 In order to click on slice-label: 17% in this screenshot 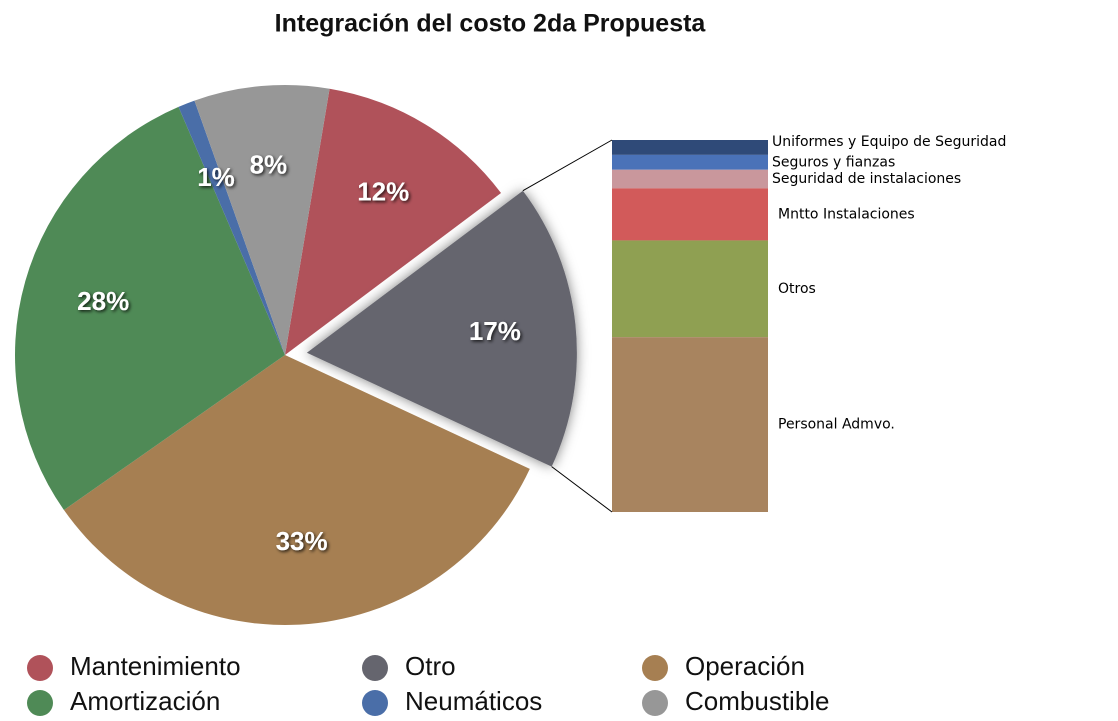, I will do `click(495, 331)`.